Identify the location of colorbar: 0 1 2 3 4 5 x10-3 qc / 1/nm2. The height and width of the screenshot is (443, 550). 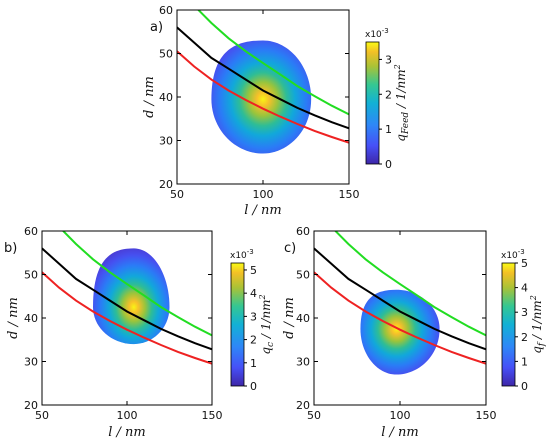
(253, 320).